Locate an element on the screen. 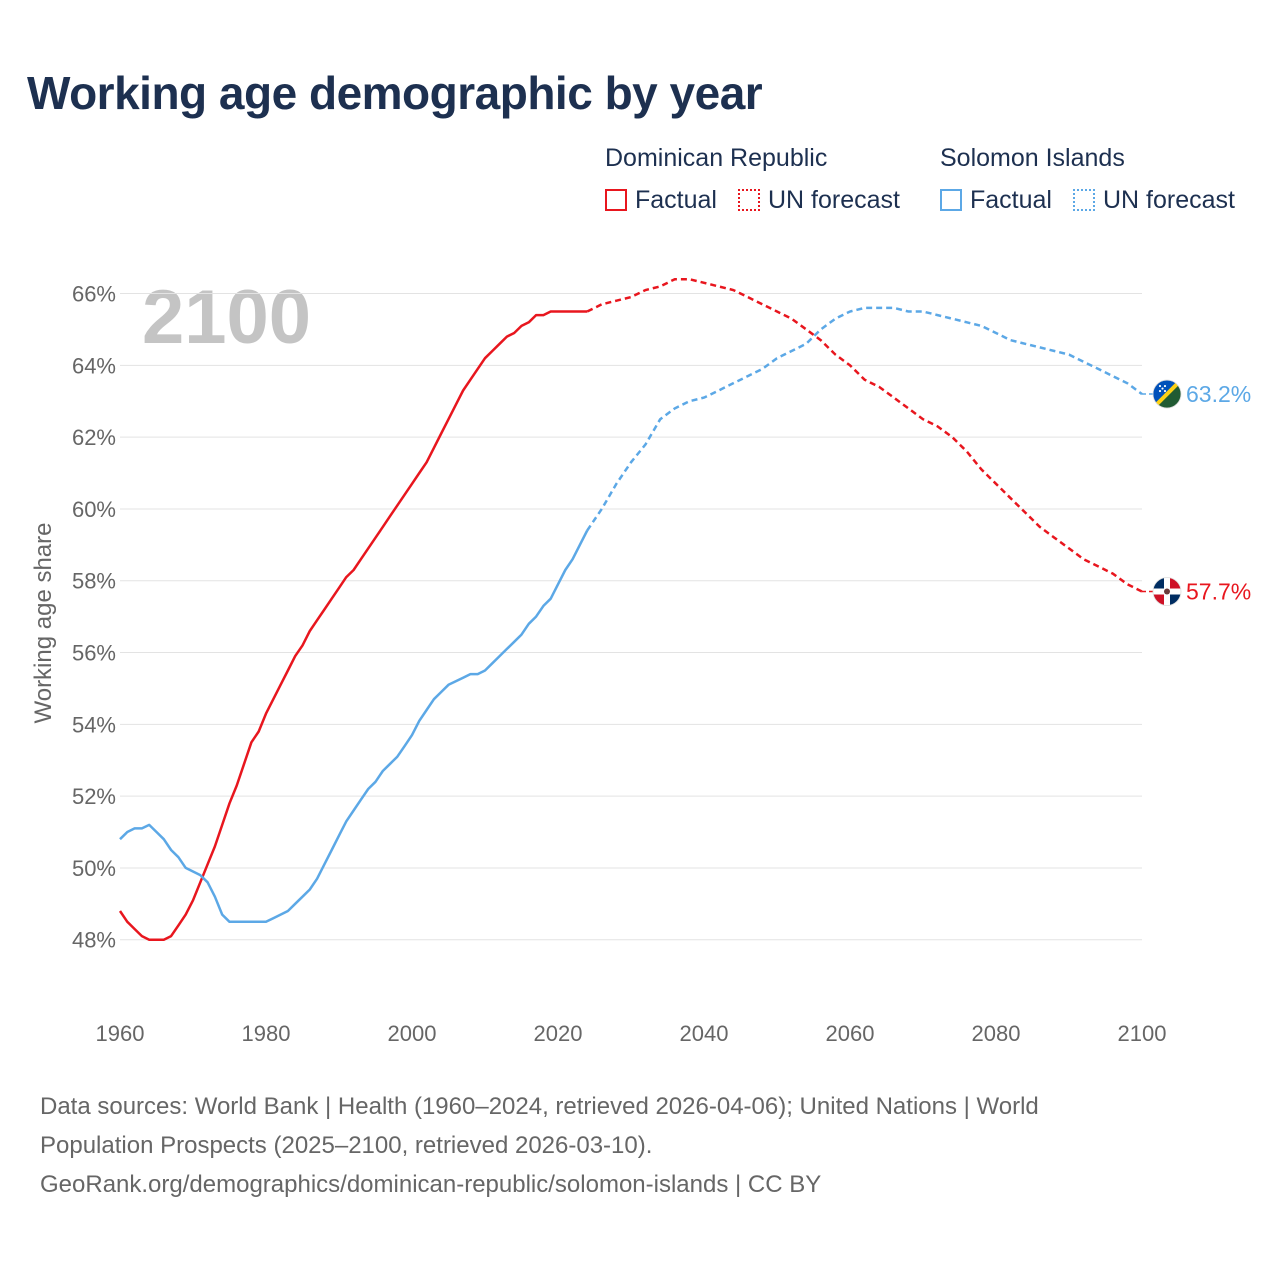 This screenshot has height=1280, width=1280. x-tick-label: 2100 is located at coordinates (1142, 1033).